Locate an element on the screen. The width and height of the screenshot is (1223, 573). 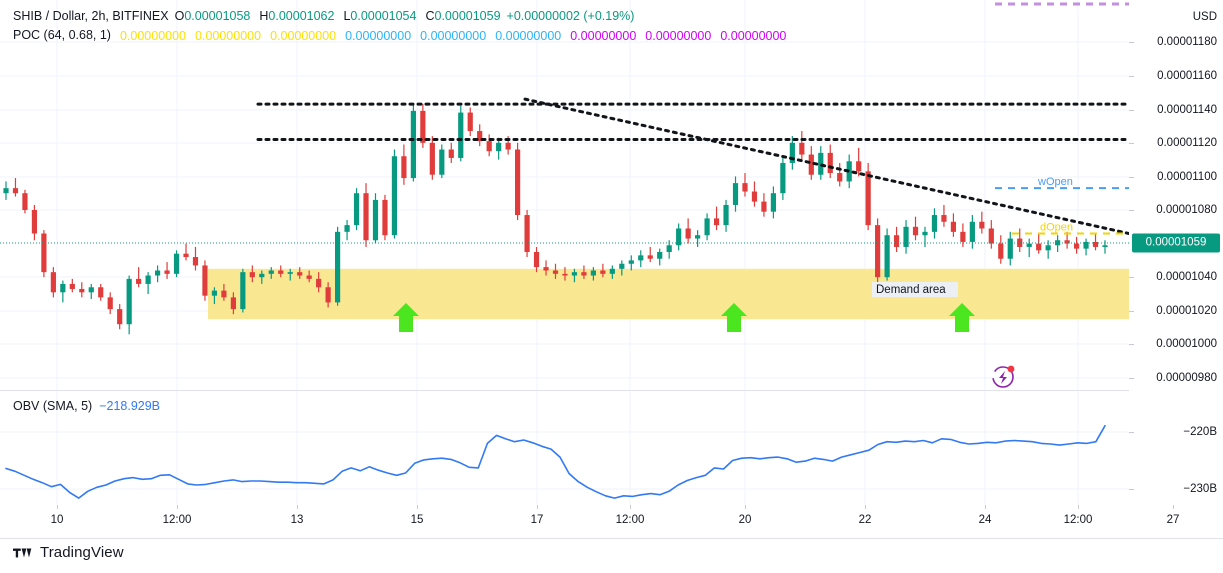
current-price-badge: 0.00001059 is located at coordinates (1176, 243).